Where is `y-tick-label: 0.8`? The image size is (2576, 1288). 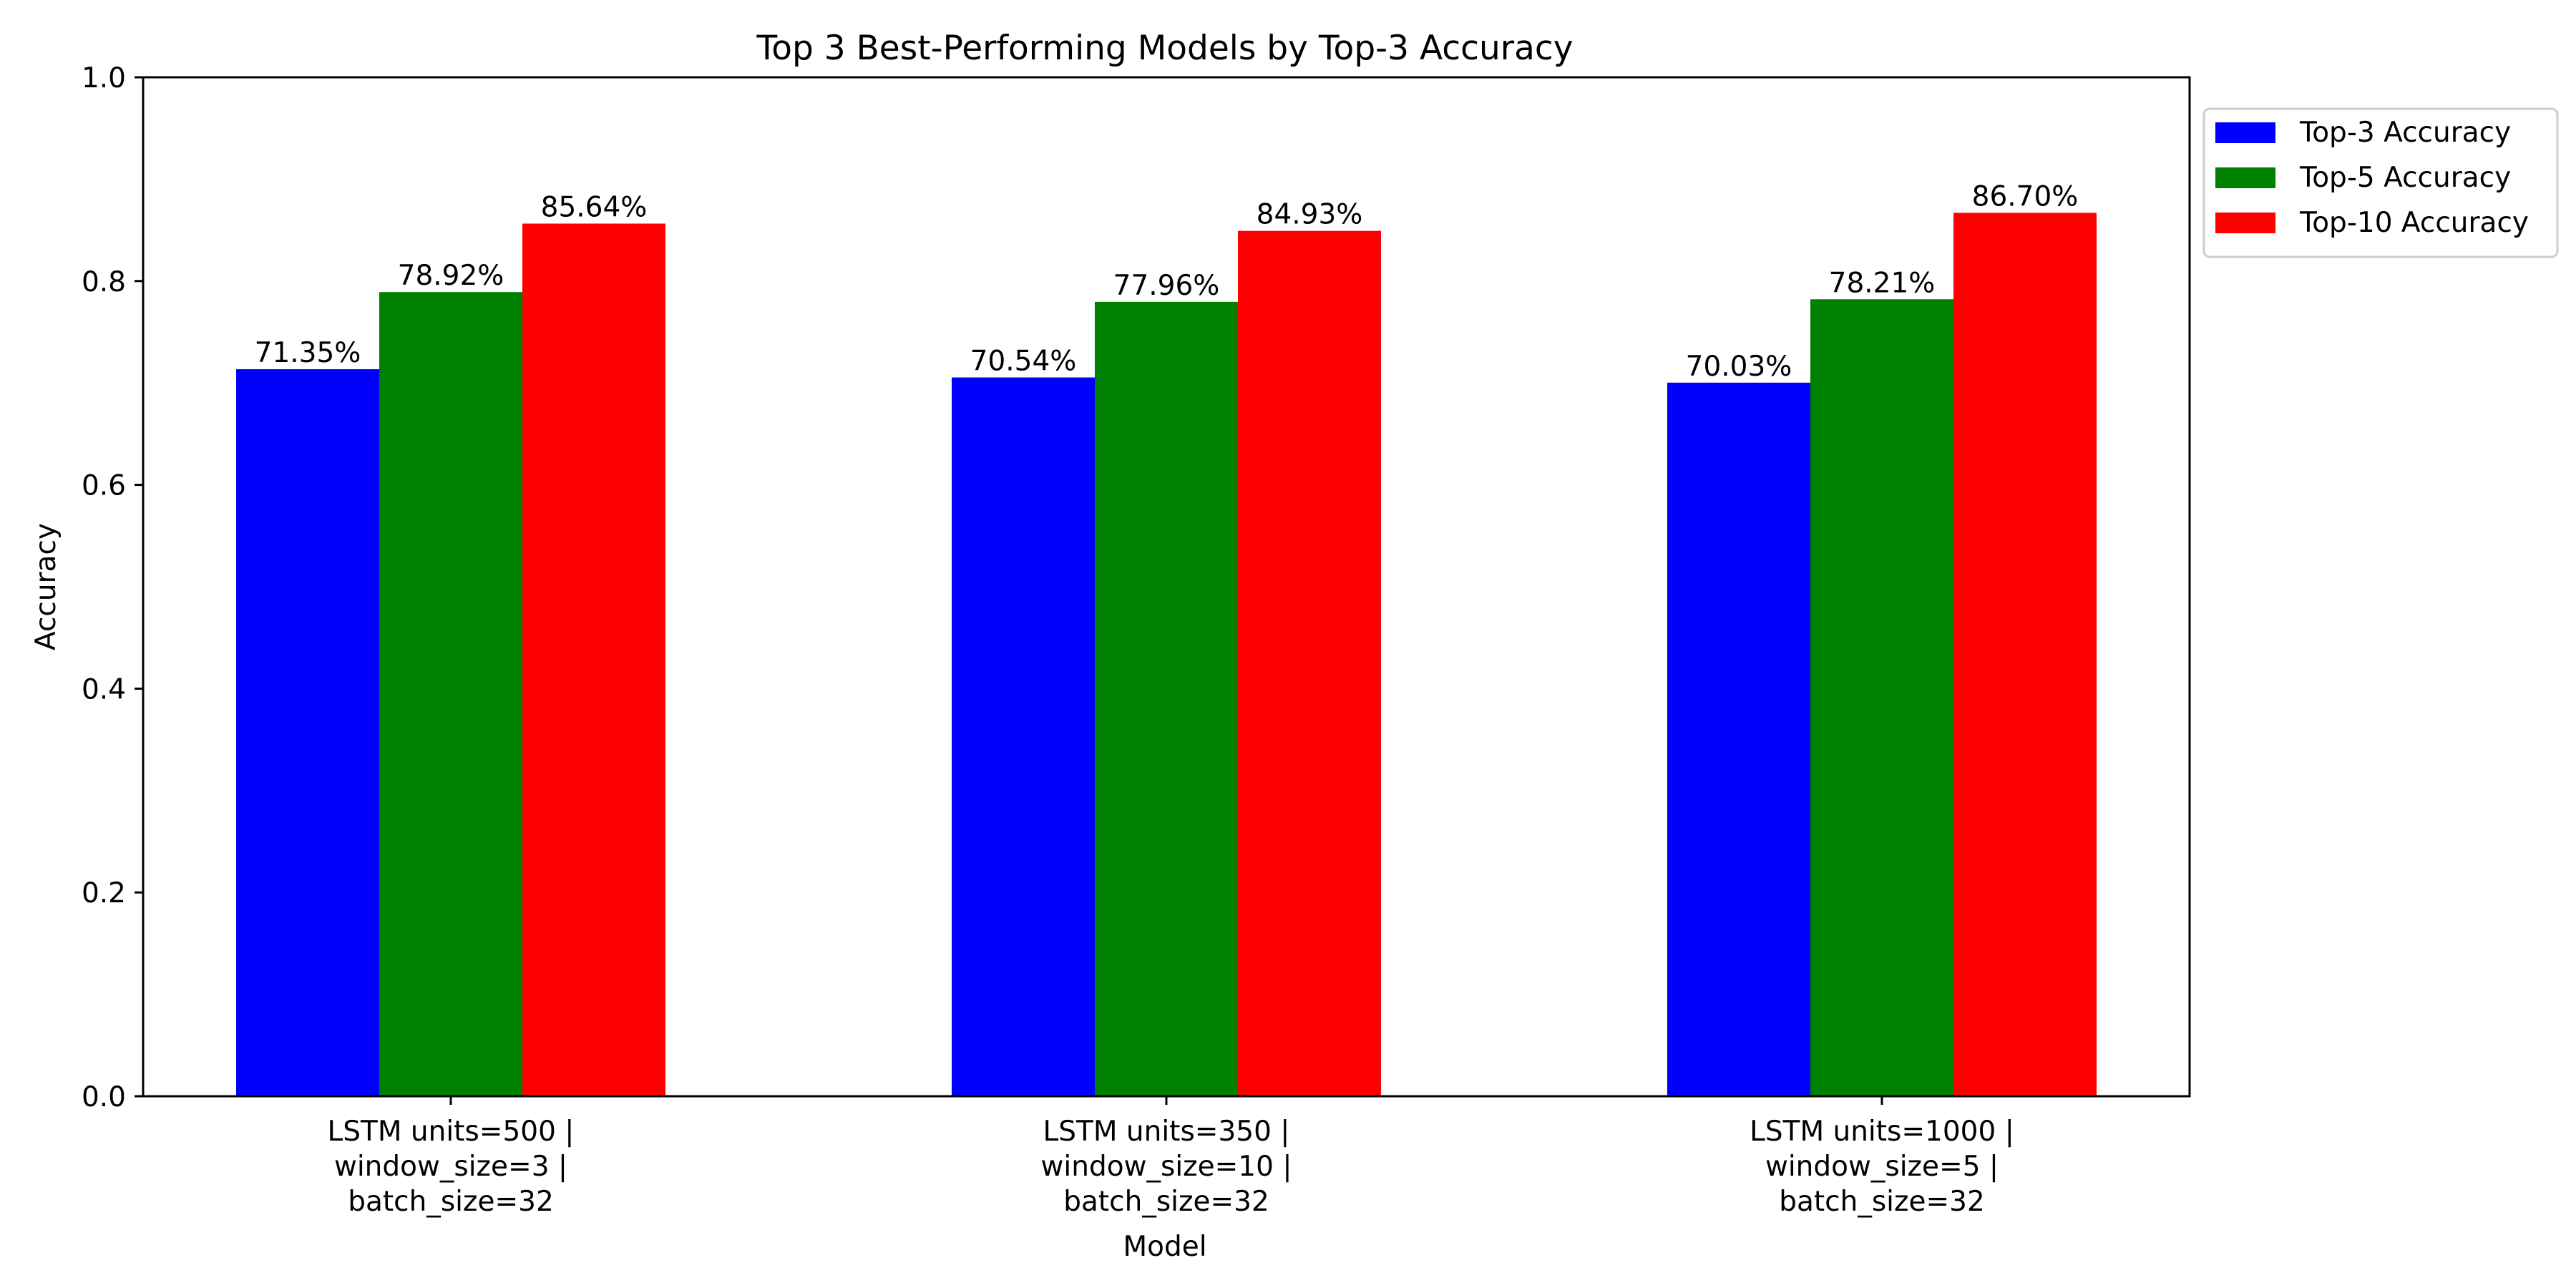
y-tick-label: 0.8 is located at coordinates (104, 282).